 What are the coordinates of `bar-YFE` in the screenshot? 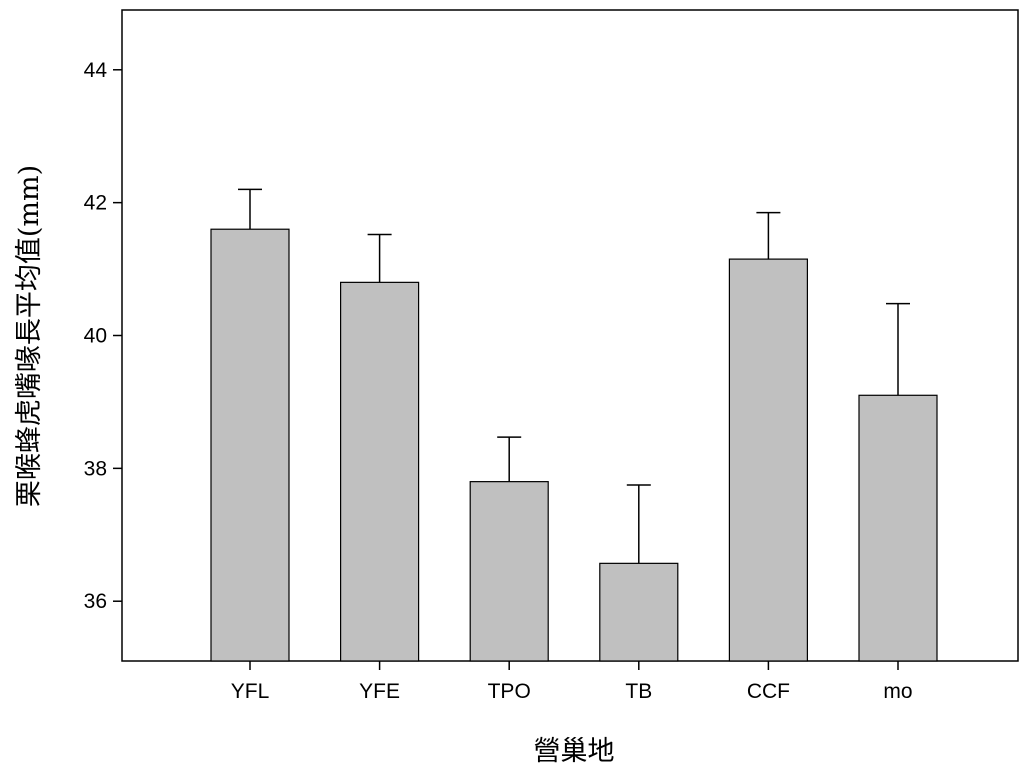 It's located at (380, 471).